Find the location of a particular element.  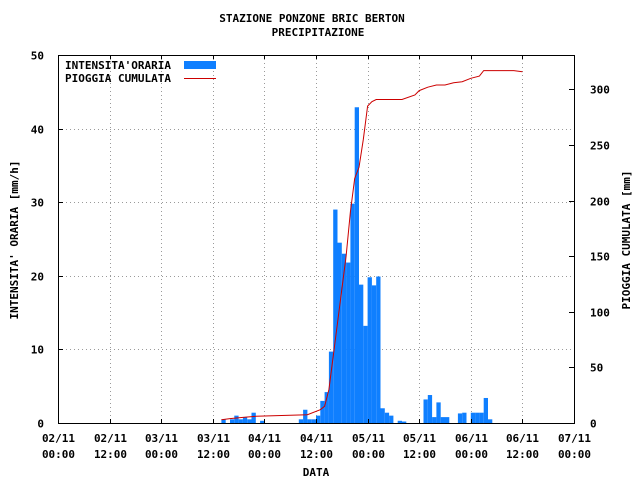

x-tick-label-date: 07/11 is located at coordinates (574, 438).